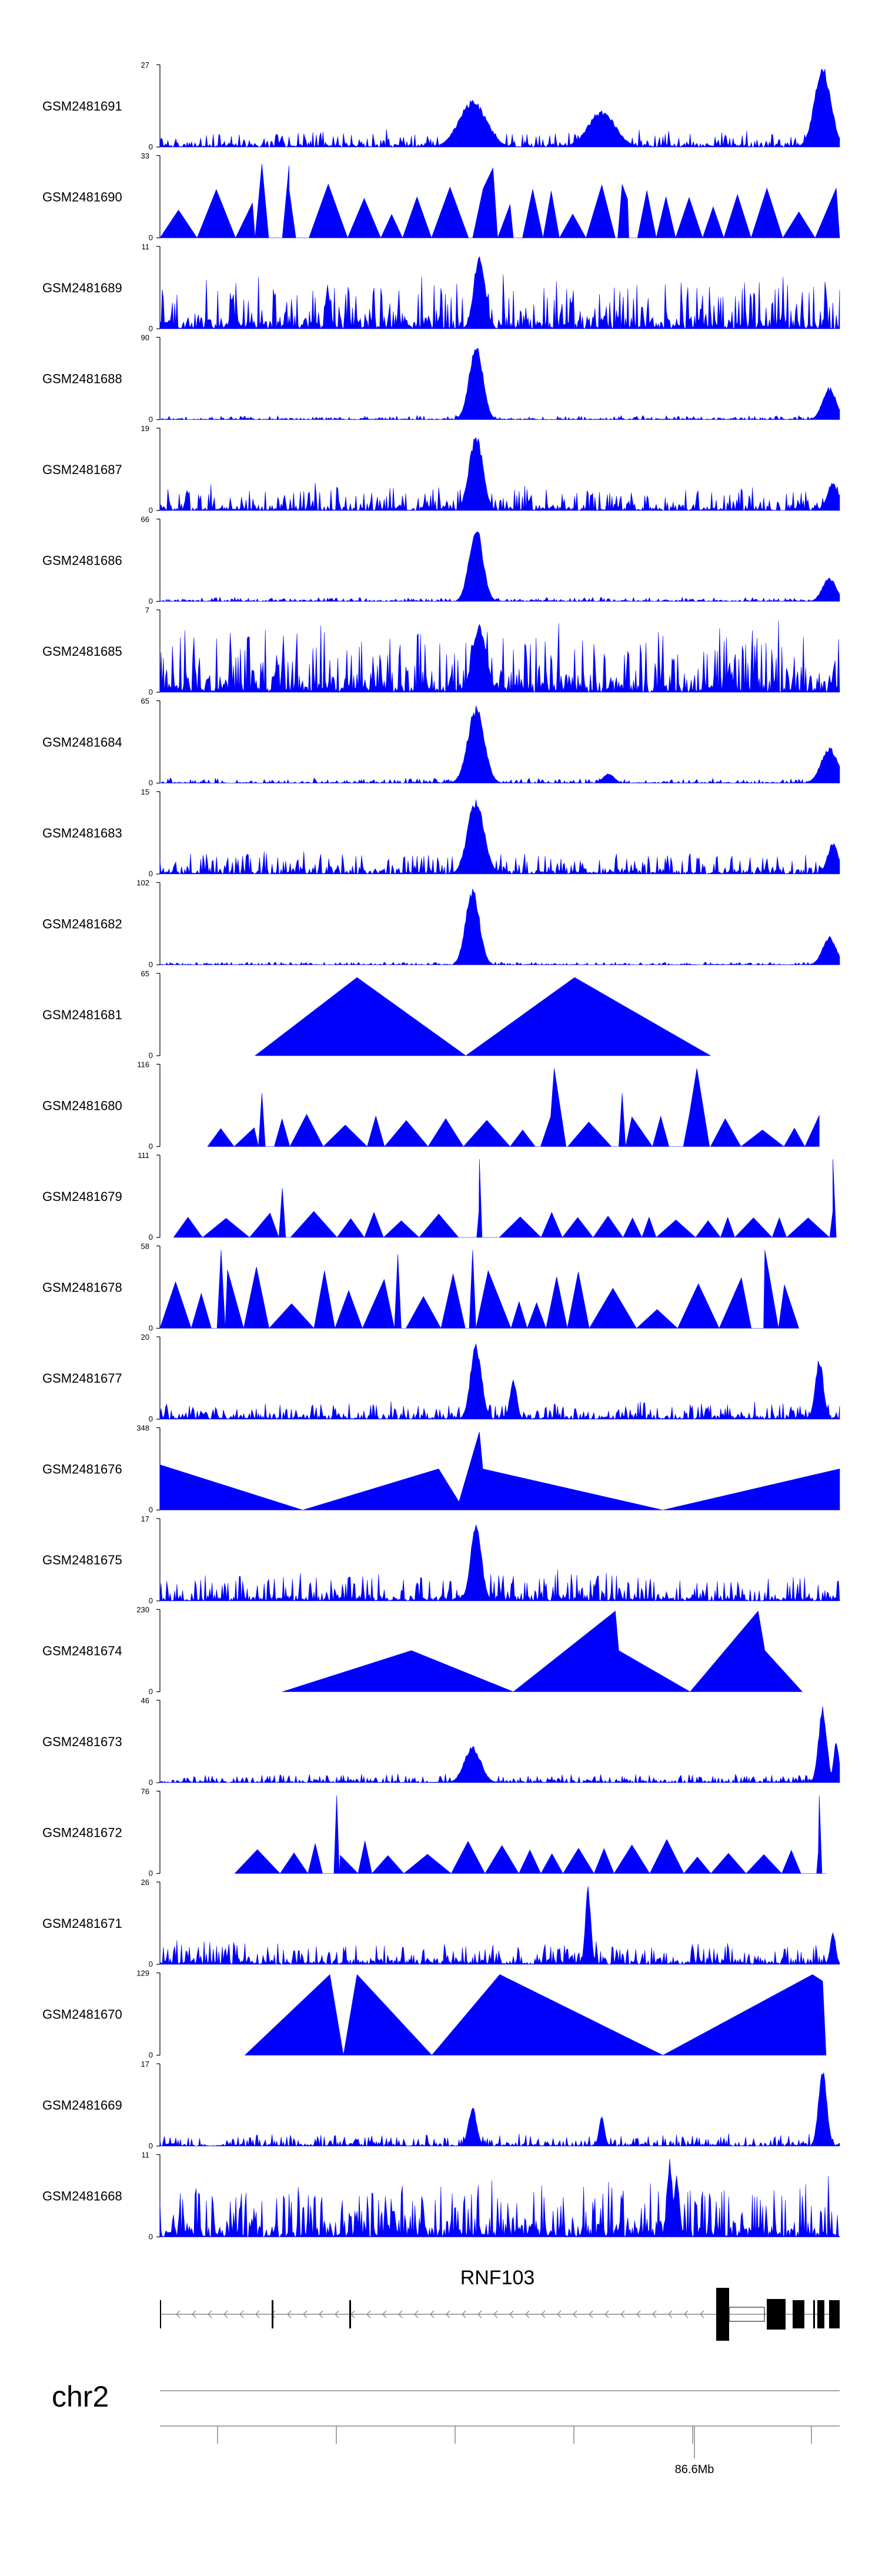 The image size is (882, 2576). Describe the element at coordinates (82, 1833) in the screenshot. I see `track-label: GSM2481672` at that location.